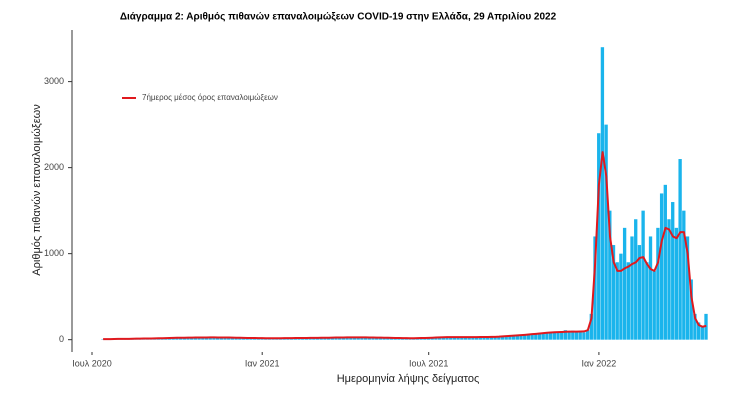 The width and height of the screenshot is (734, 404). What do you see at coordinates (599, 363) in the screenshot?
I see `x-tick-label: Ιαν 2022` at bounding box center [599, 363].